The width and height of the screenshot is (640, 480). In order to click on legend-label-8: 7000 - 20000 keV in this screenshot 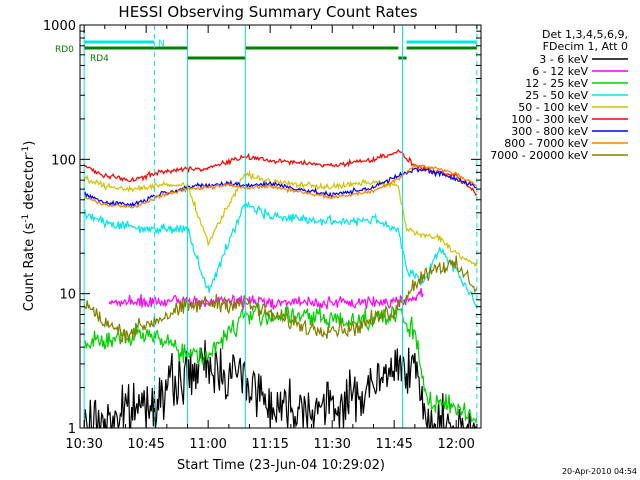, I will do `click(539, 155)`.